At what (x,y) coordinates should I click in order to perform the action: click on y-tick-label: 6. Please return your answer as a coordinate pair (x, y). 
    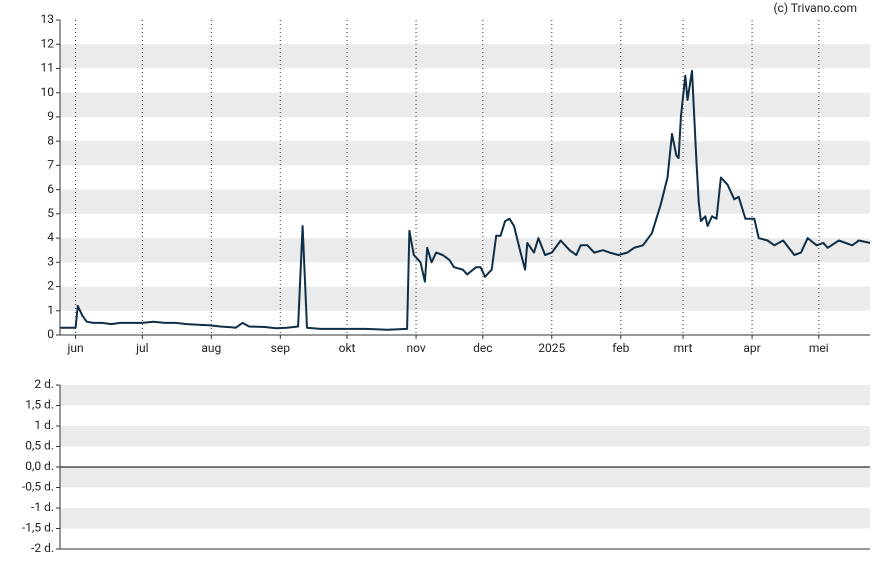
    Looking at the image, I should click on (50, 189).